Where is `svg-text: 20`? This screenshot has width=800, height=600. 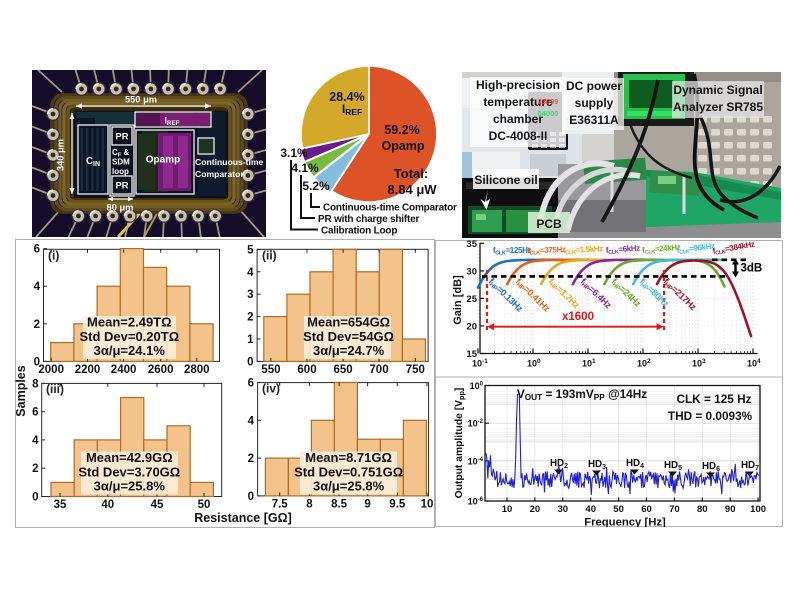 svg-text: 20 is located at coordinates (471, 326).